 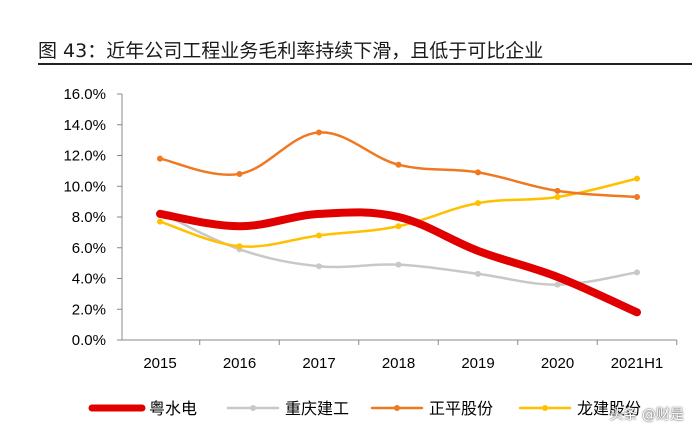 What do you see at coordinates (173, 408) in the screenshot?
I see `legend-label: 粤水电` at bounding box center [173, 408].